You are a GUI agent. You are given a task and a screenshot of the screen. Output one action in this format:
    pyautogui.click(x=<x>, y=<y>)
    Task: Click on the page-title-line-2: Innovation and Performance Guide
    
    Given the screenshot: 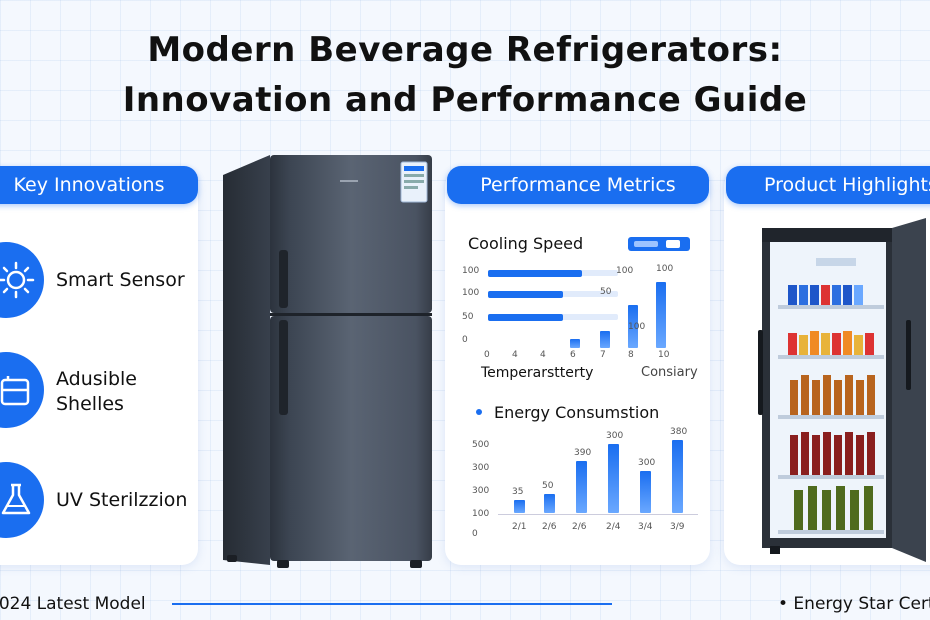 What is the action you would take?
    pyautogui.click(x=465, y=100)
    